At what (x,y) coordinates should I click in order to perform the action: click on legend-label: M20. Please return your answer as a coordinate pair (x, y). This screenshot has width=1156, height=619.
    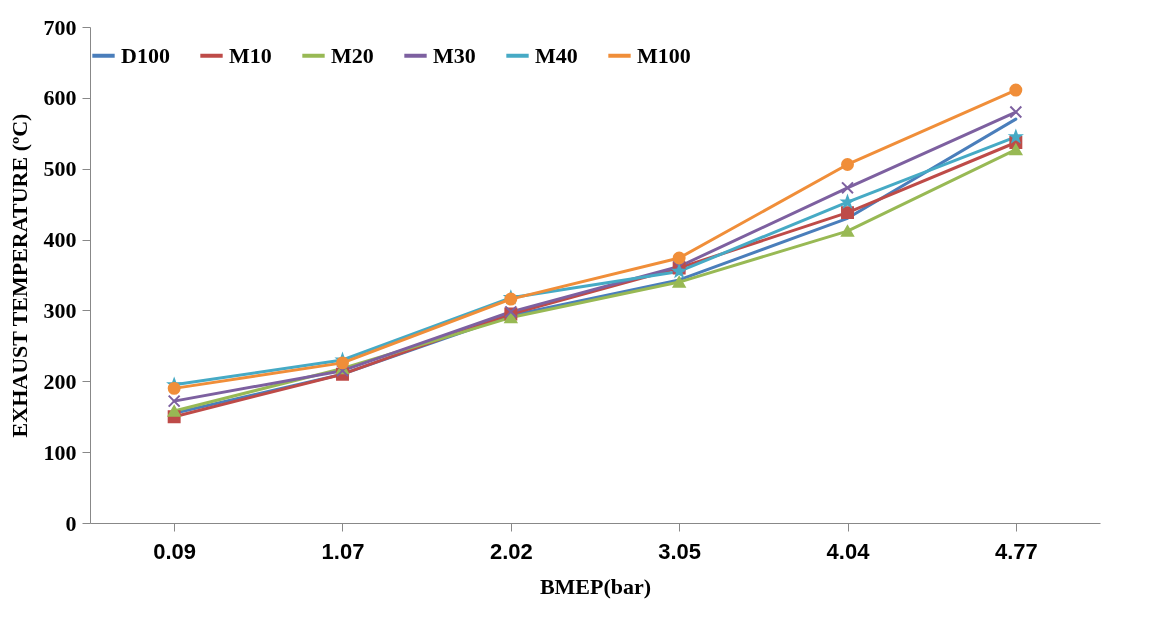
    Looking at the image, I should click on (352, 55).